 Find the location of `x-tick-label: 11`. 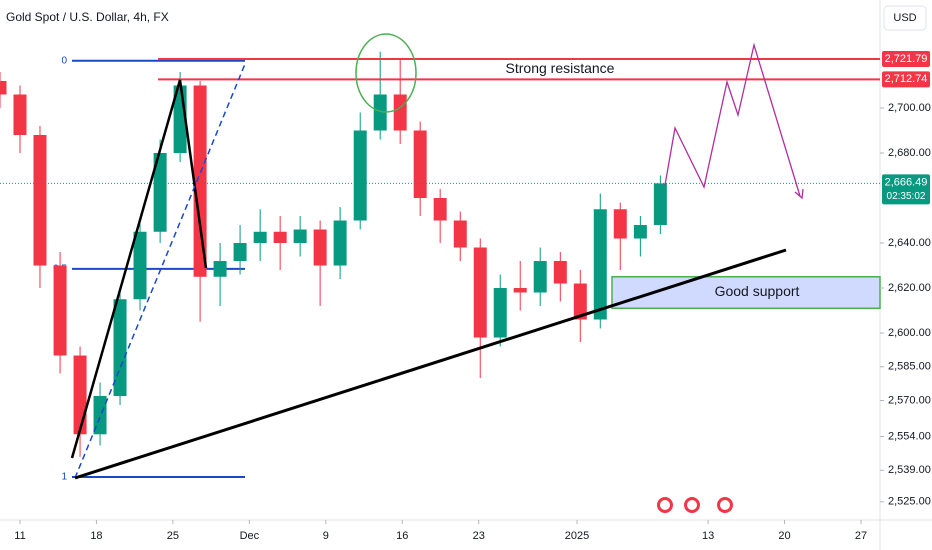

x-tick-label: 11 is located at coordinates (19, 536).